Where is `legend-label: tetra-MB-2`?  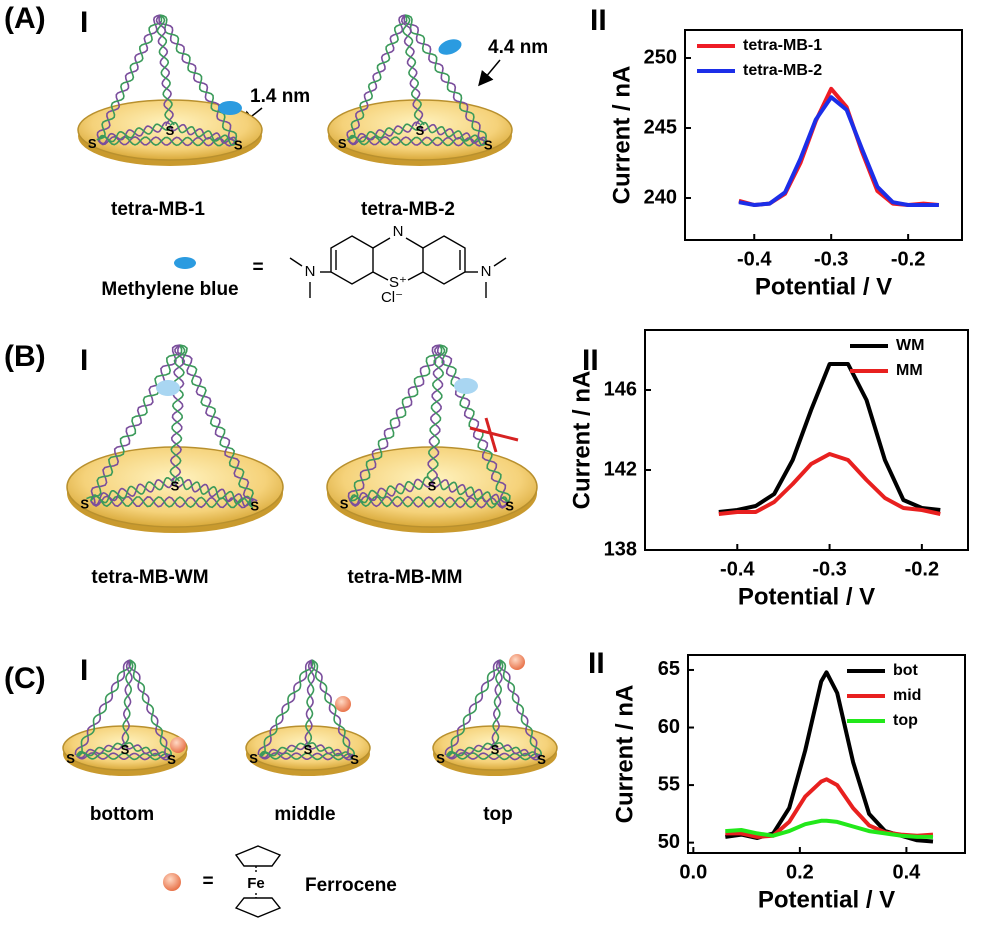
legend-label: tetra-MB-2 is located at coordinates (782, 70).